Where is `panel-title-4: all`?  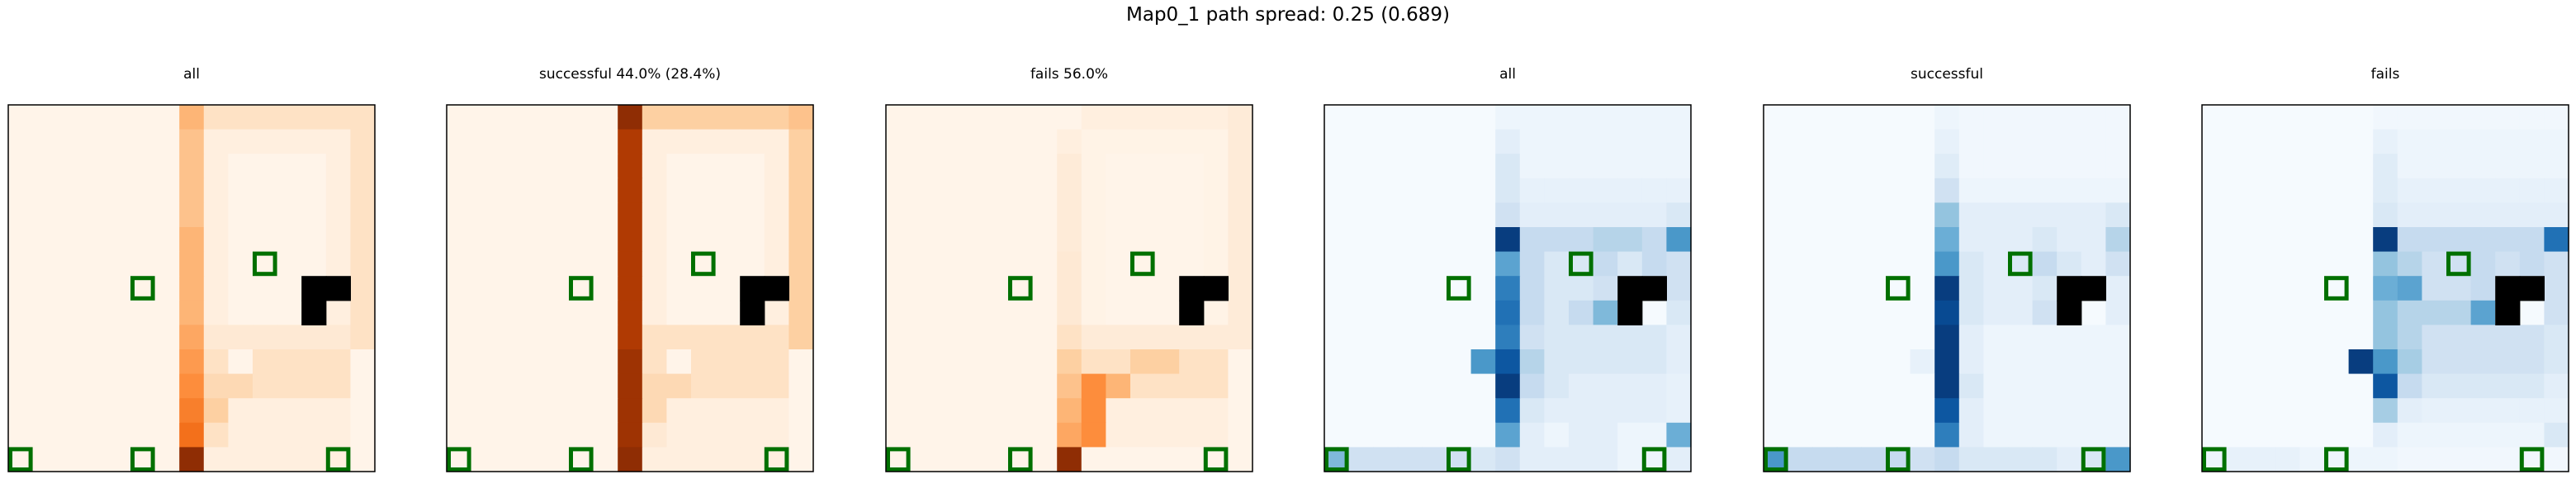
panel-title-4: all is located at coordinates (1507, 75).